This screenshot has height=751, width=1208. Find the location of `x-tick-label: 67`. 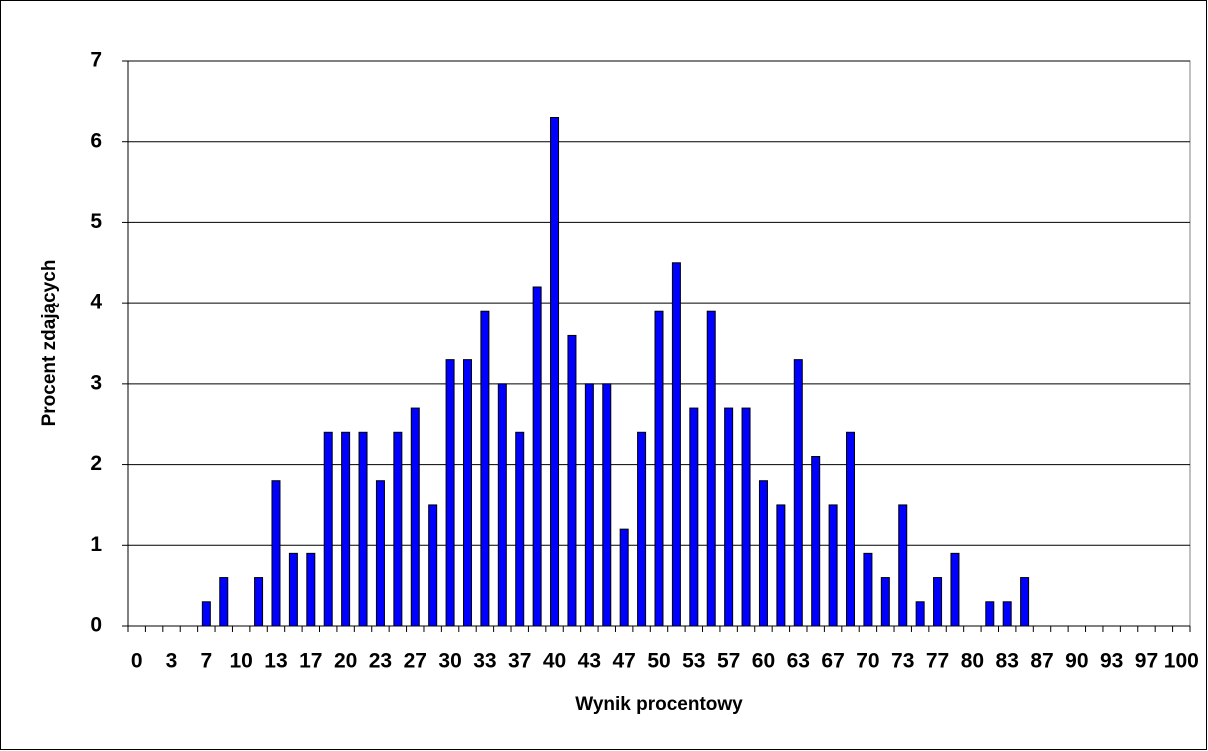

x-tick-label: 67 is located at coordinates (832, 661).